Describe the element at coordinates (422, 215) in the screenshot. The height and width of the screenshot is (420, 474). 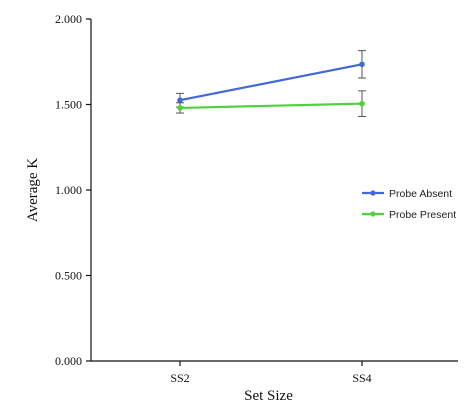
I see `legend-label: Probe Present` at that location.